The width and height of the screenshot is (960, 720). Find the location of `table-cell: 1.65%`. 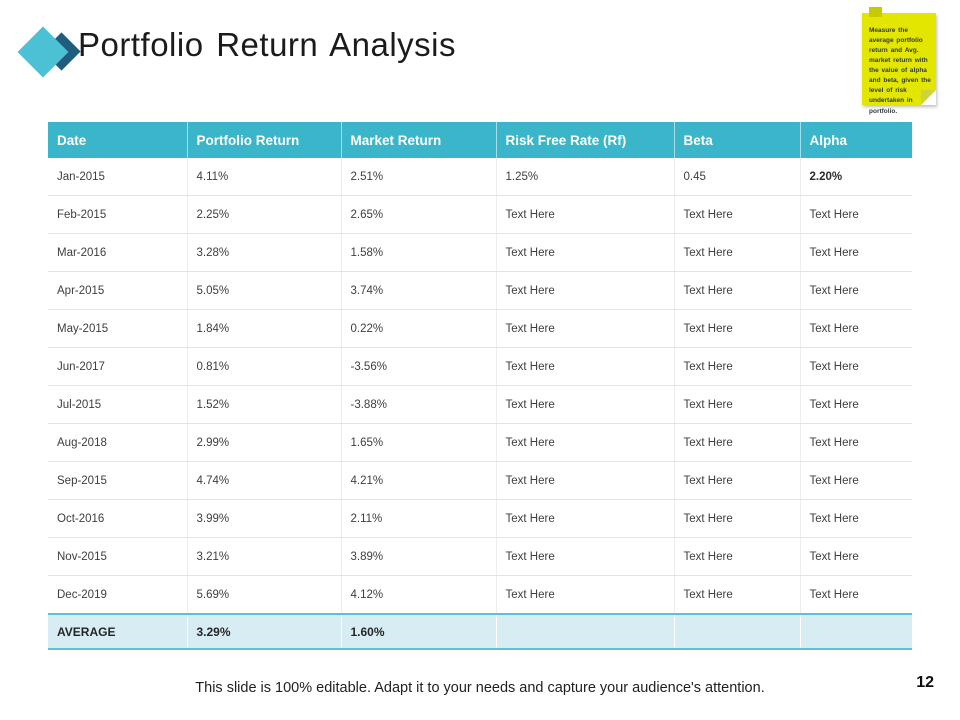

table-cell: 1.65% is located at coordinates (418, 442).